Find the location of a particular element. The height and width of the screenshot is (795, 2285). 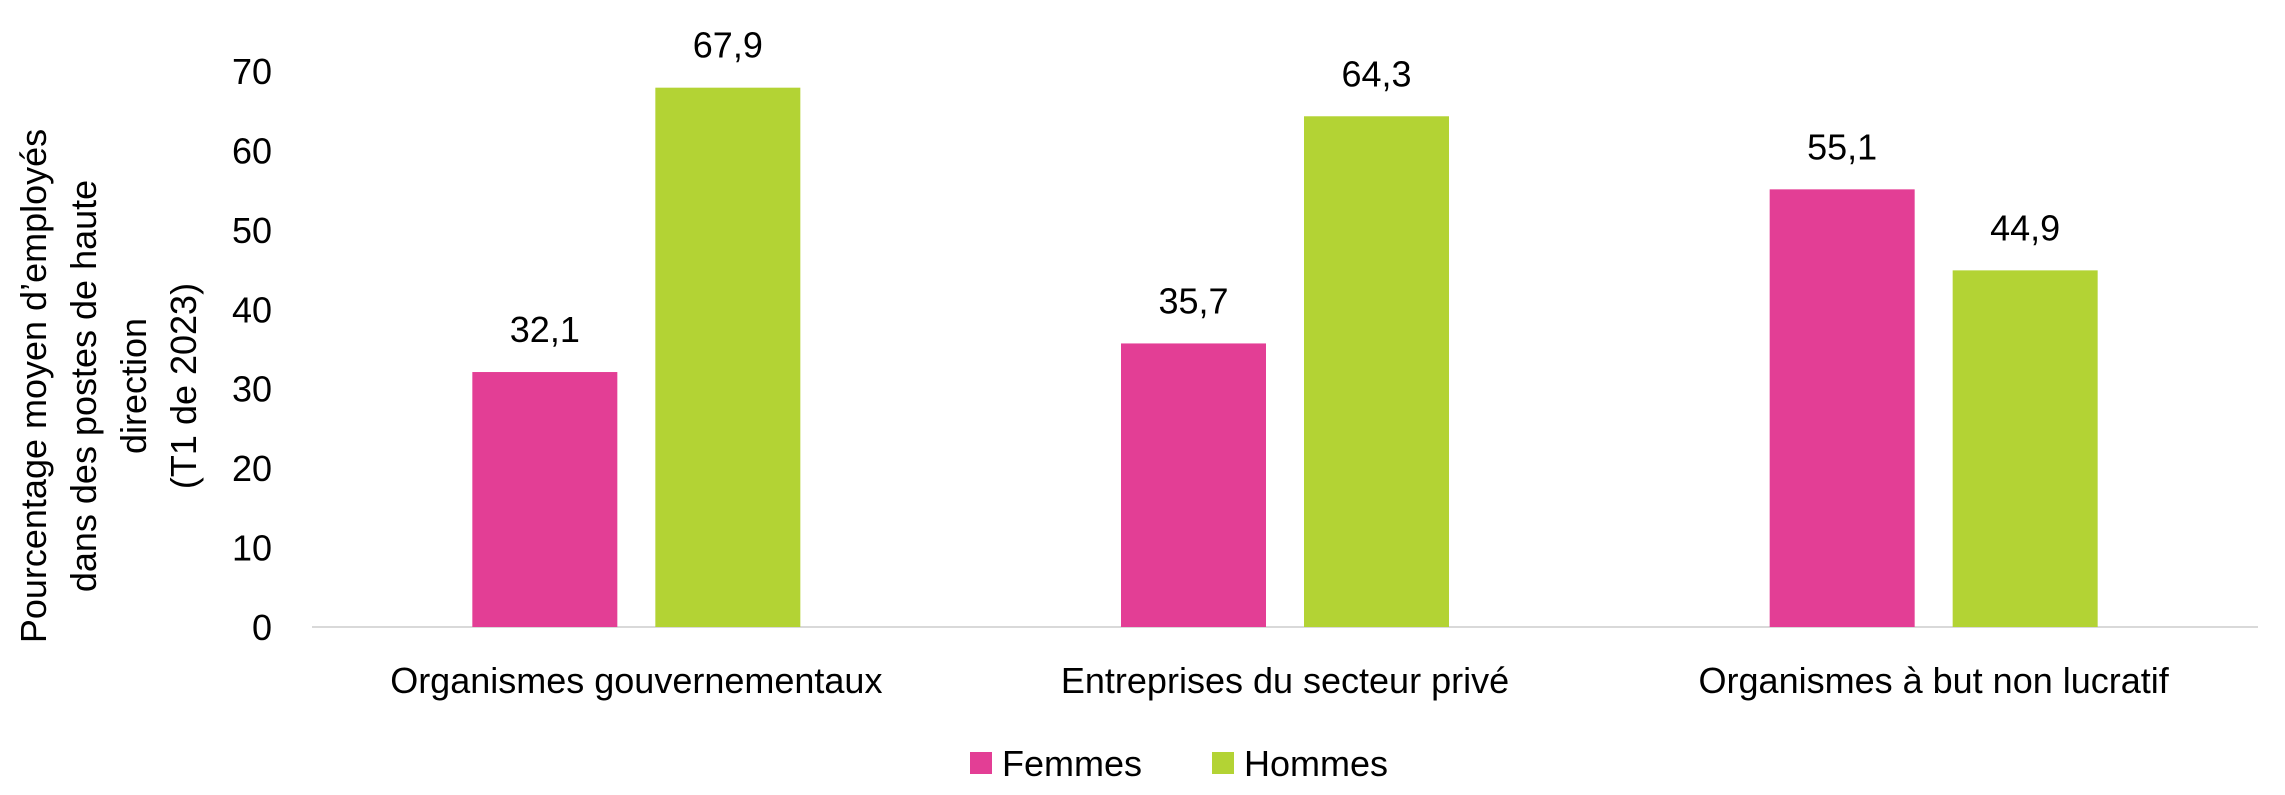

legend: Femmes Hommes is located at coordinates (1179, 763).